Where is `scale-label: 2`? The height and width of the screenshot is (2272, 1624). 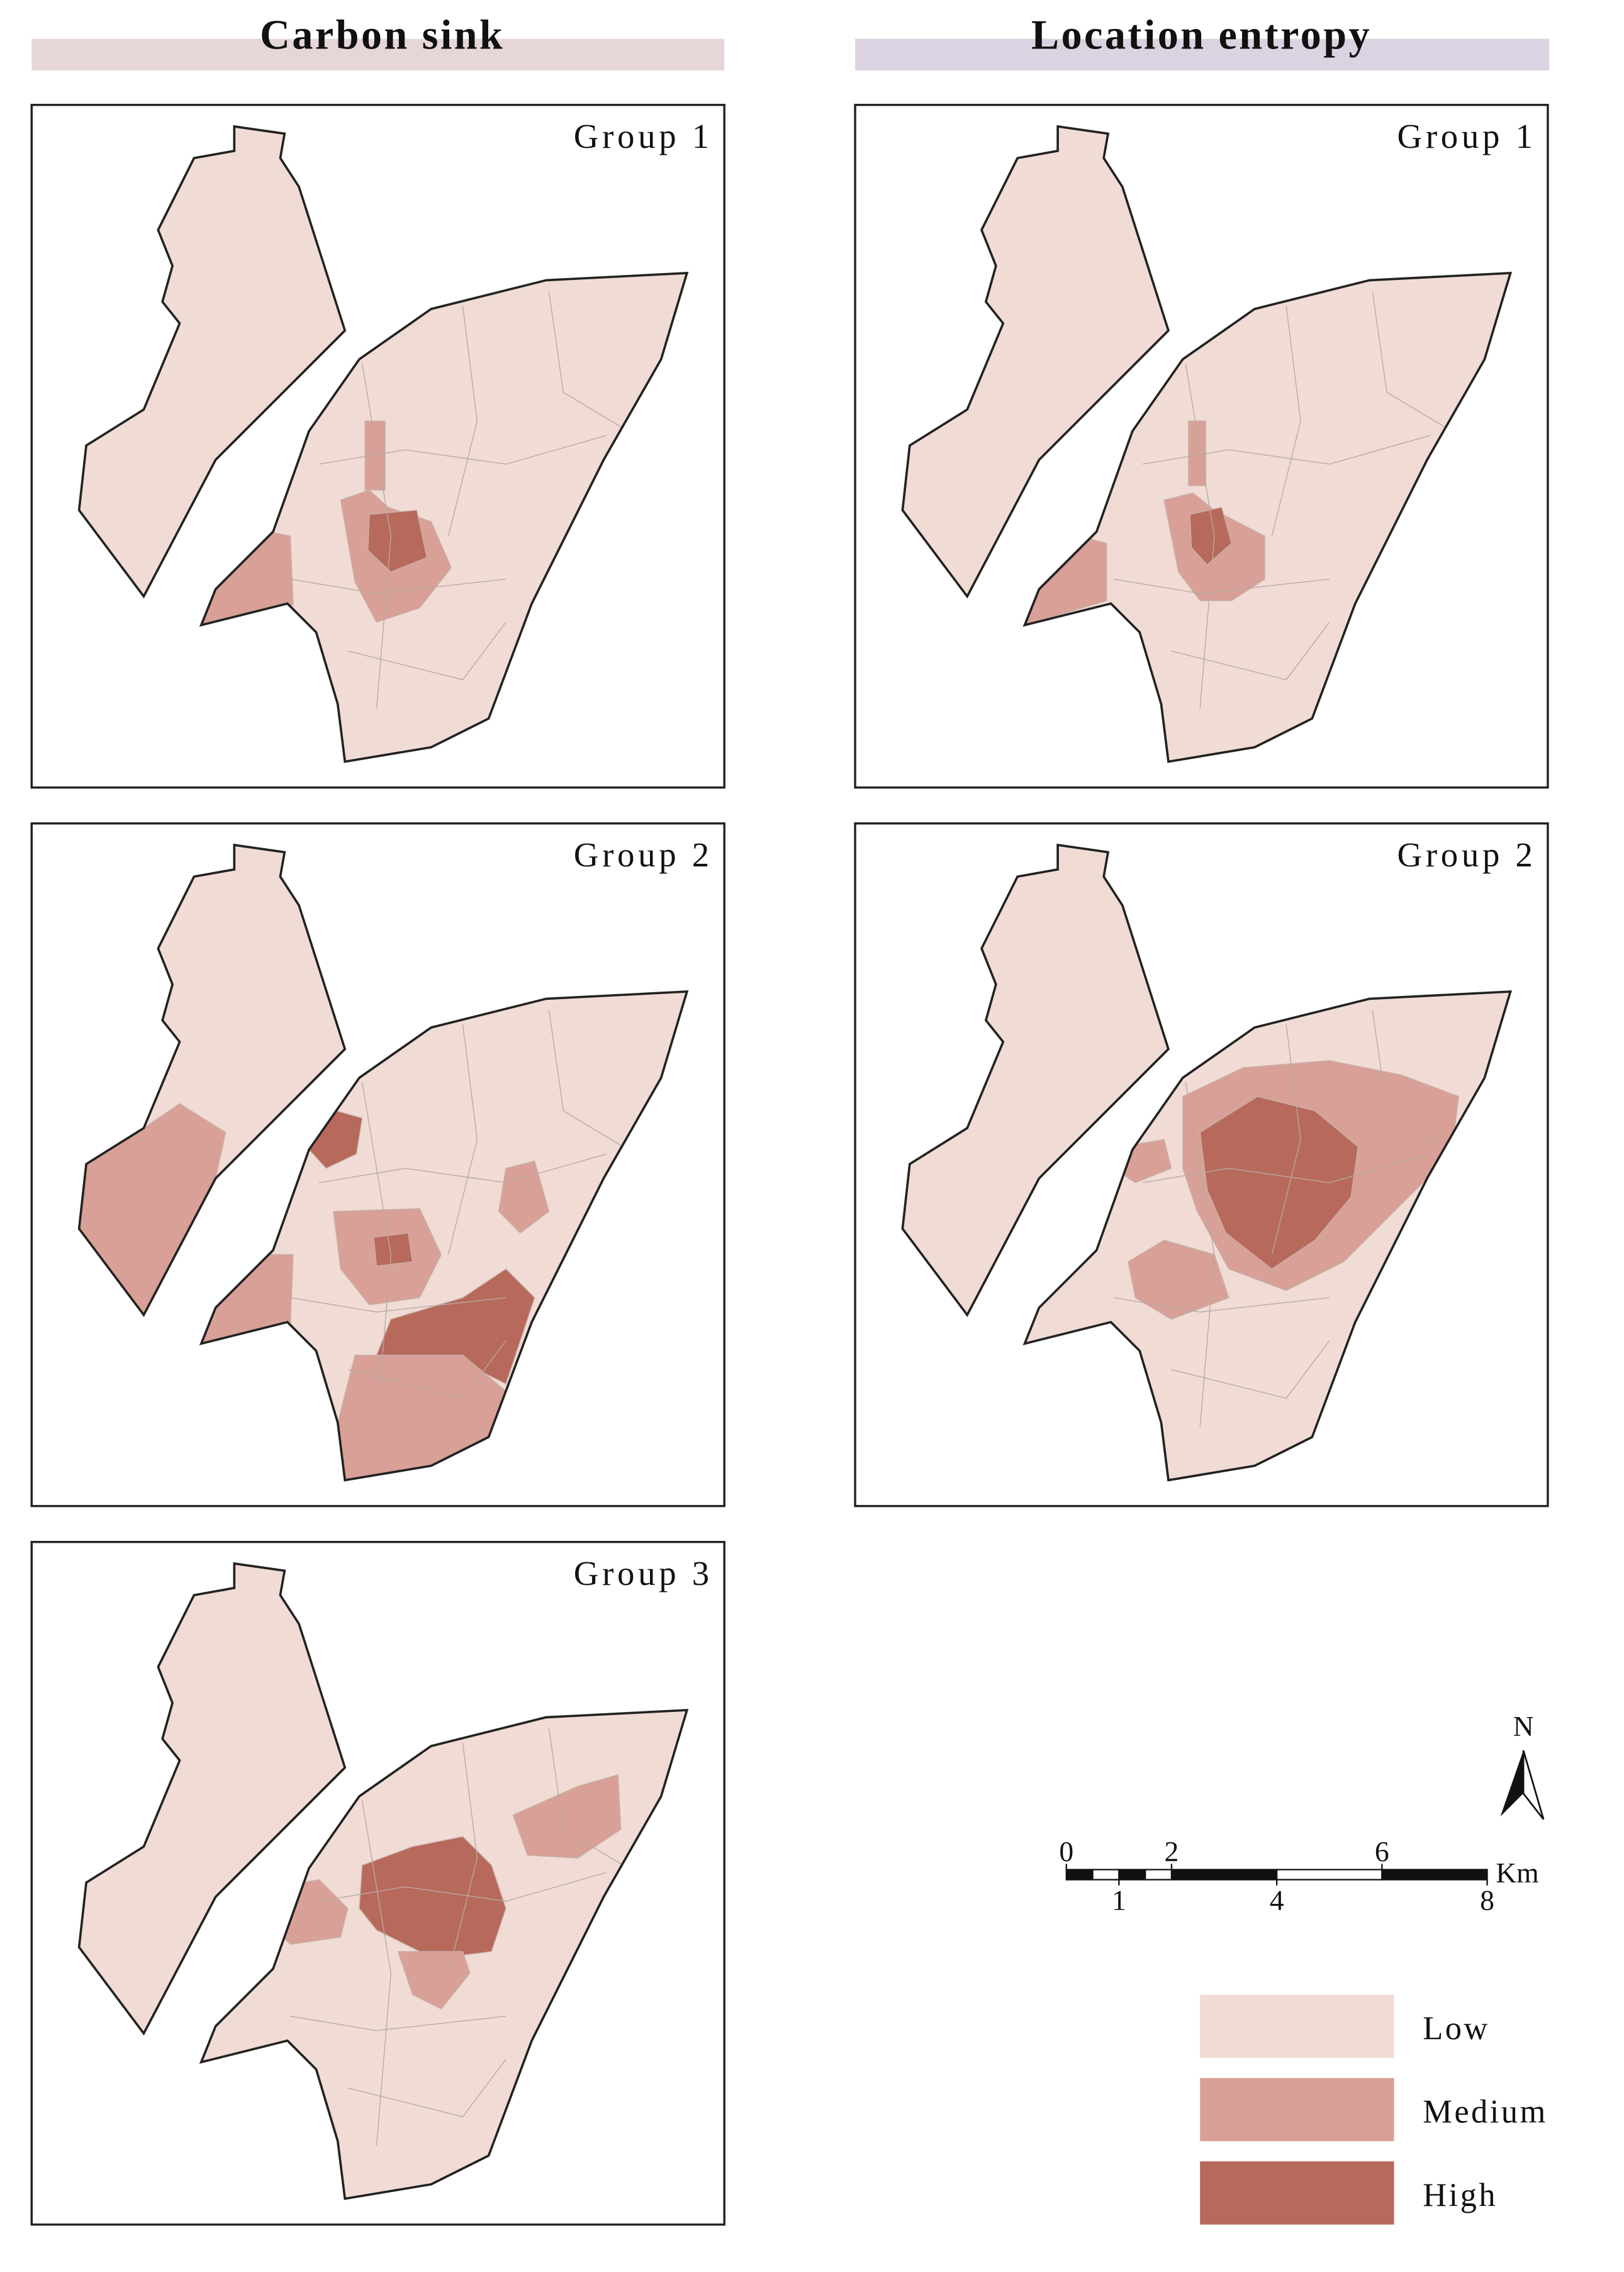
scale-label: 2 is located at coordinates (1172, 1851).